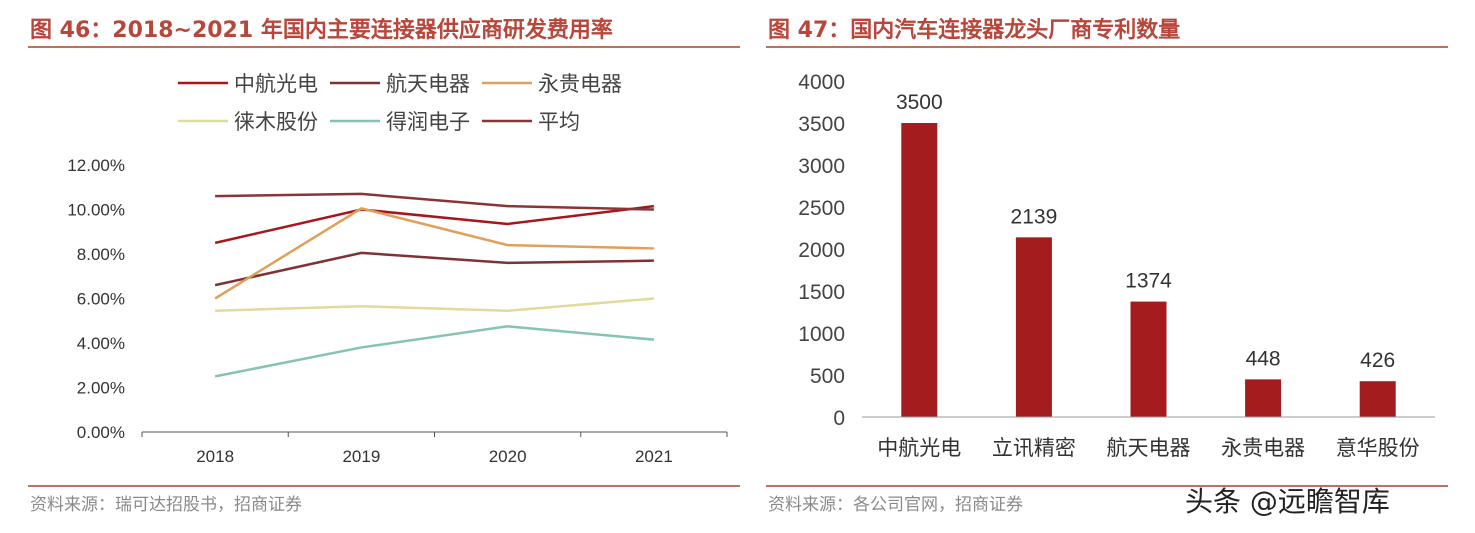 The image size is (1475, 533). What do you see at coordinates (101, 388) in the screenshot?
I see `y-tick-label: 2.00%` at bounding box center [101, 388].